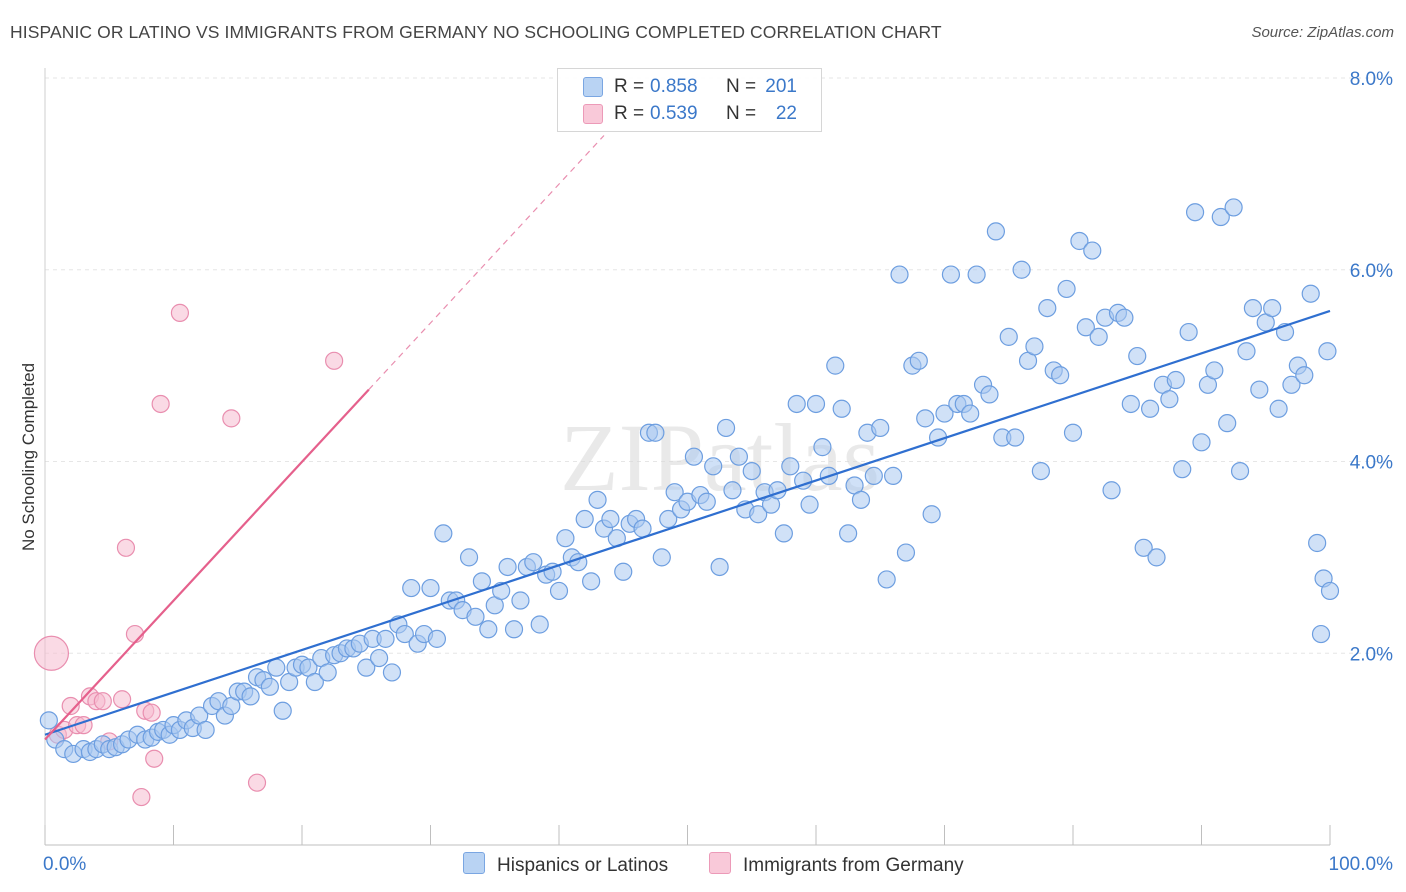  What do you see at coordinates (64, 864) in the screenshot?
I see `x-tick-label: 0.0%` at bounding box center [64, 864].